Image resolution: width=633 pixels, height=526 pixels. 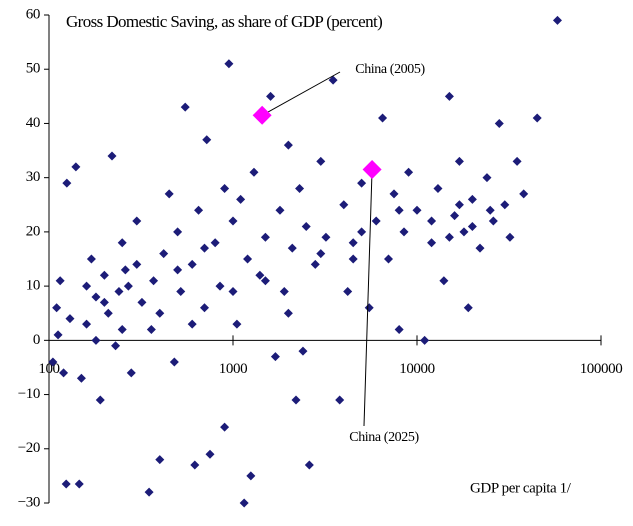 I want to click on y-tick-label: 50, so click(x=33, y=69).